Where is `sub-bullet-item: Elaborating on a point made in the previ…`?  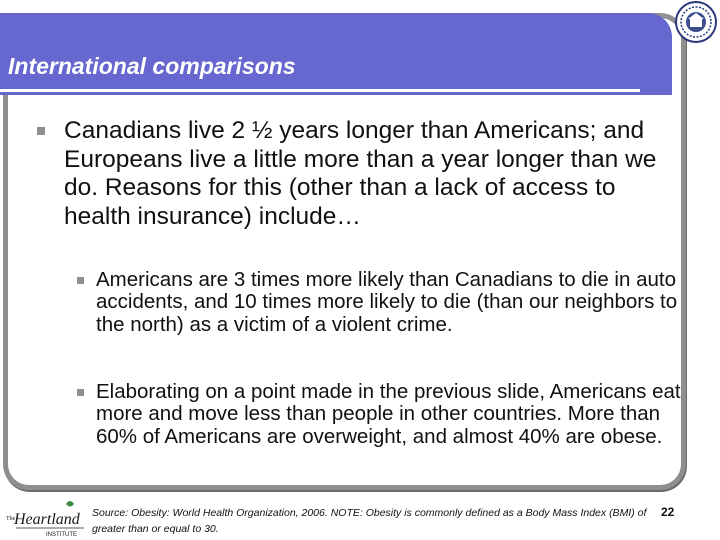
sub-bullet-item: Elaborating on a point made in the previ… is located at coordinates (388, 414).